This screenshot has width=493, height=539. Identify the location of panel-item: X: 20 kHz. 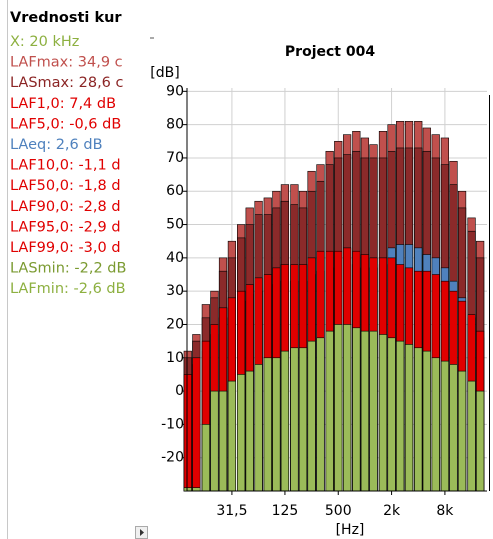
(44, 42).